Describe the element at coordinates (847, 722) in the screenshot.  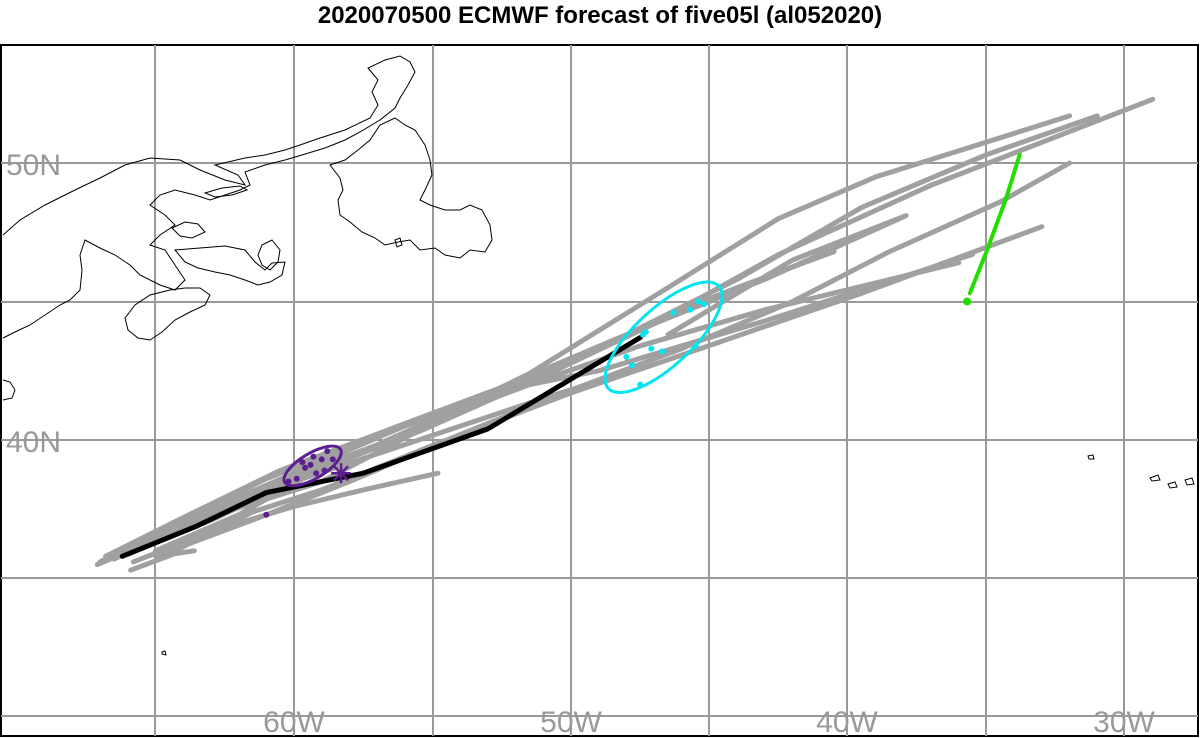
I see `lon-label-40w: 40W` at that location.